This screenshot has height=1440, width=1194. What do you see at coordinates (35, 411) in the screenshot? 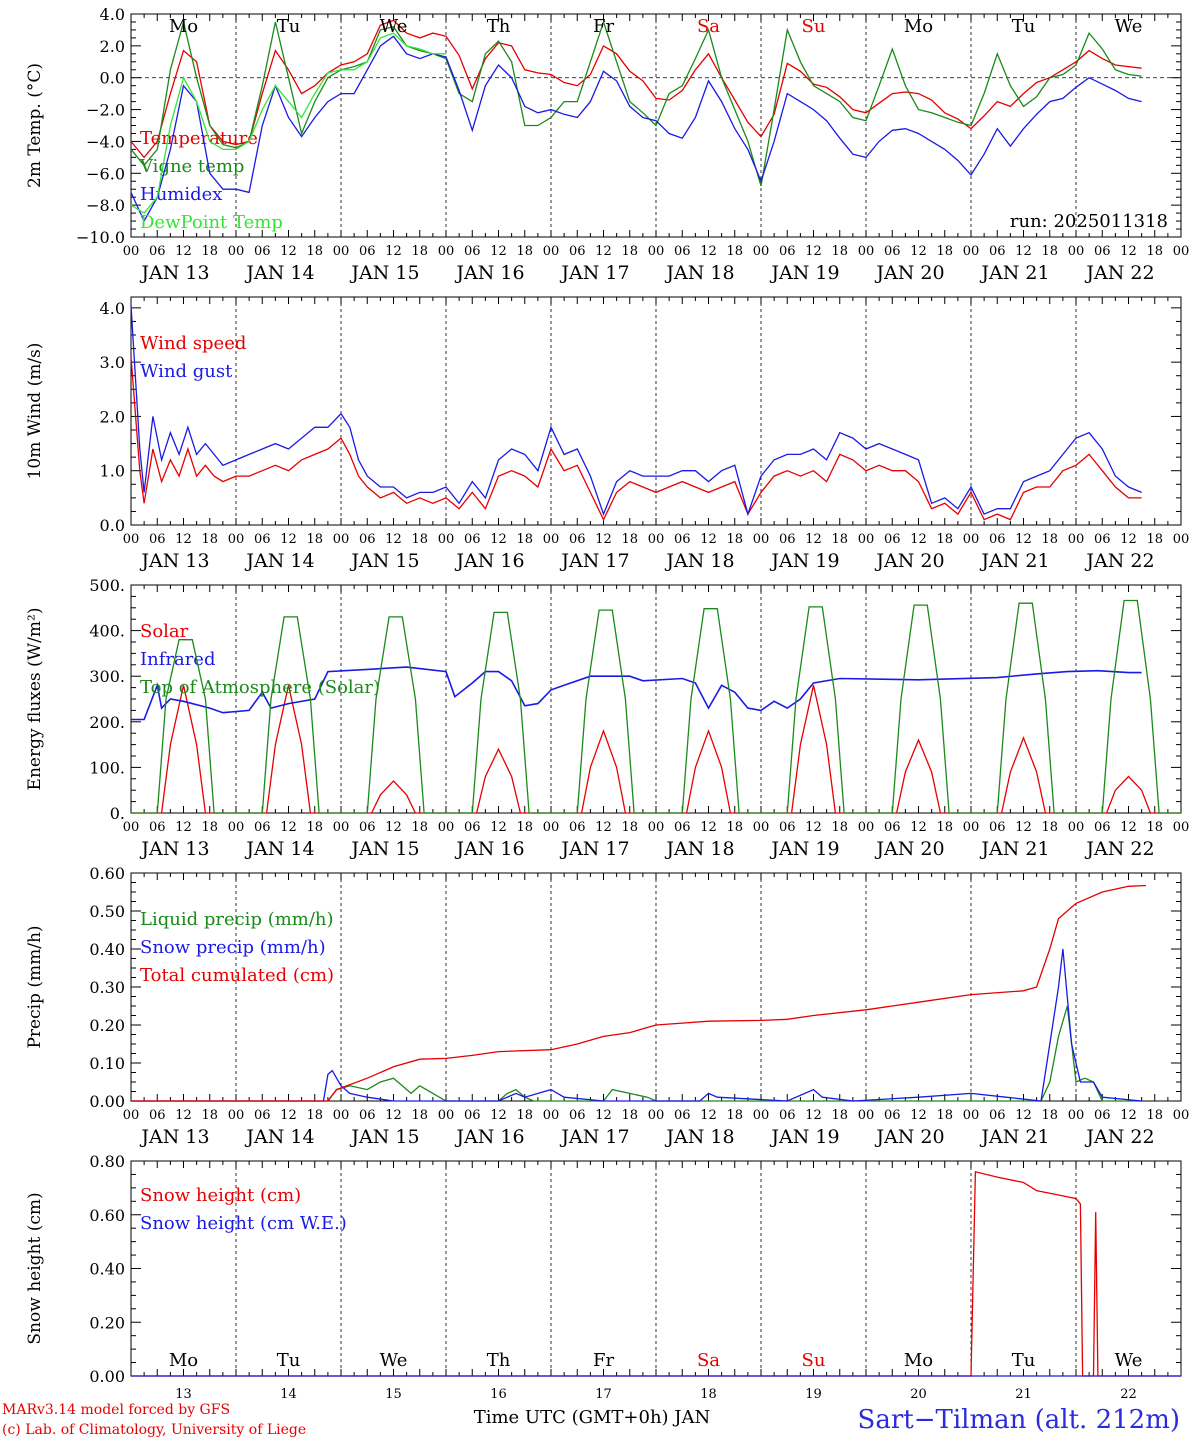
I see `y-axis-label: 10m Wind (m/s)` at bounding box center [35, 411].